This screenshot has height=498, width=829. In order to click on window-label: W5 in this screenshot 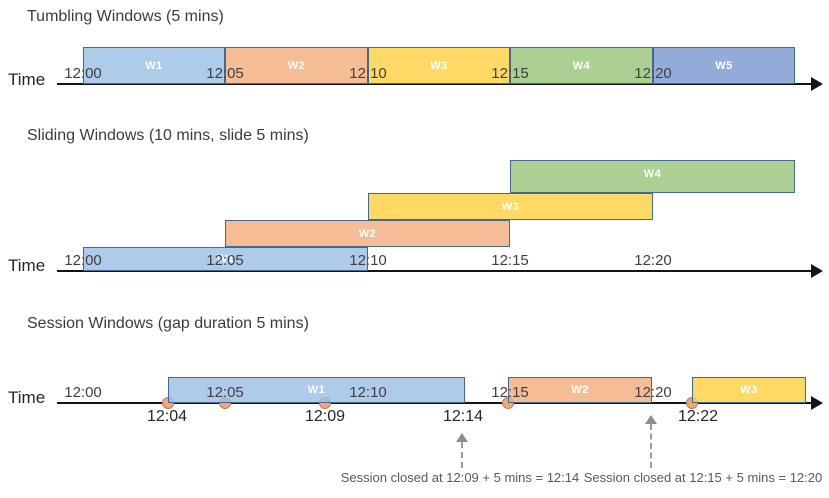, I will do `click(724, 65)`.